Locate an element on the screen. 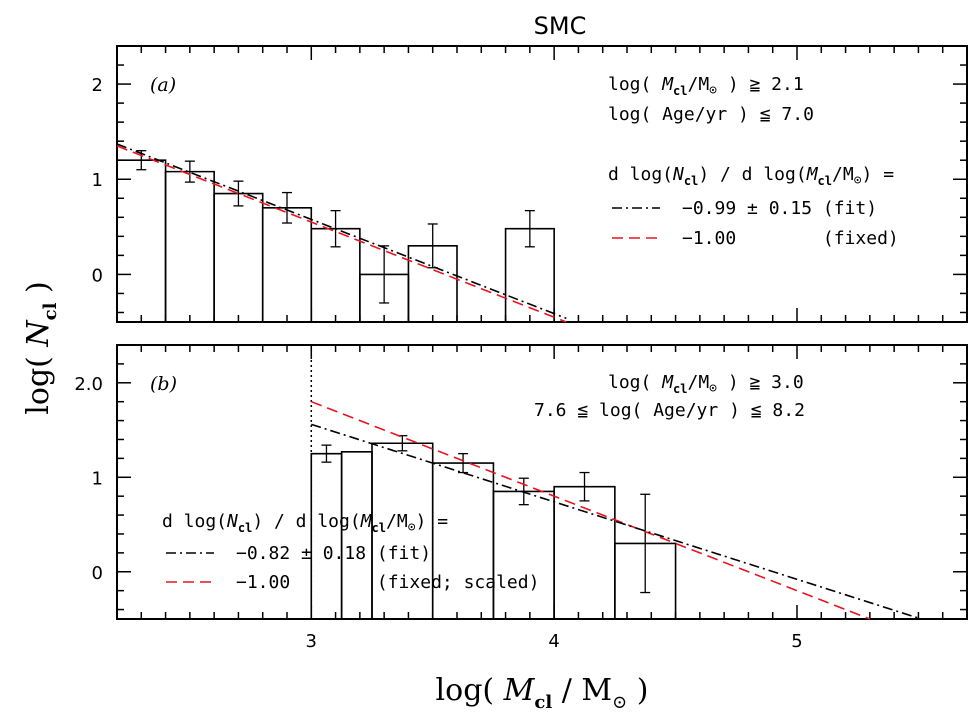 The width and height of the screenshot is (968, 715). panel-b-error-bars is located at coordinates (486, 514).